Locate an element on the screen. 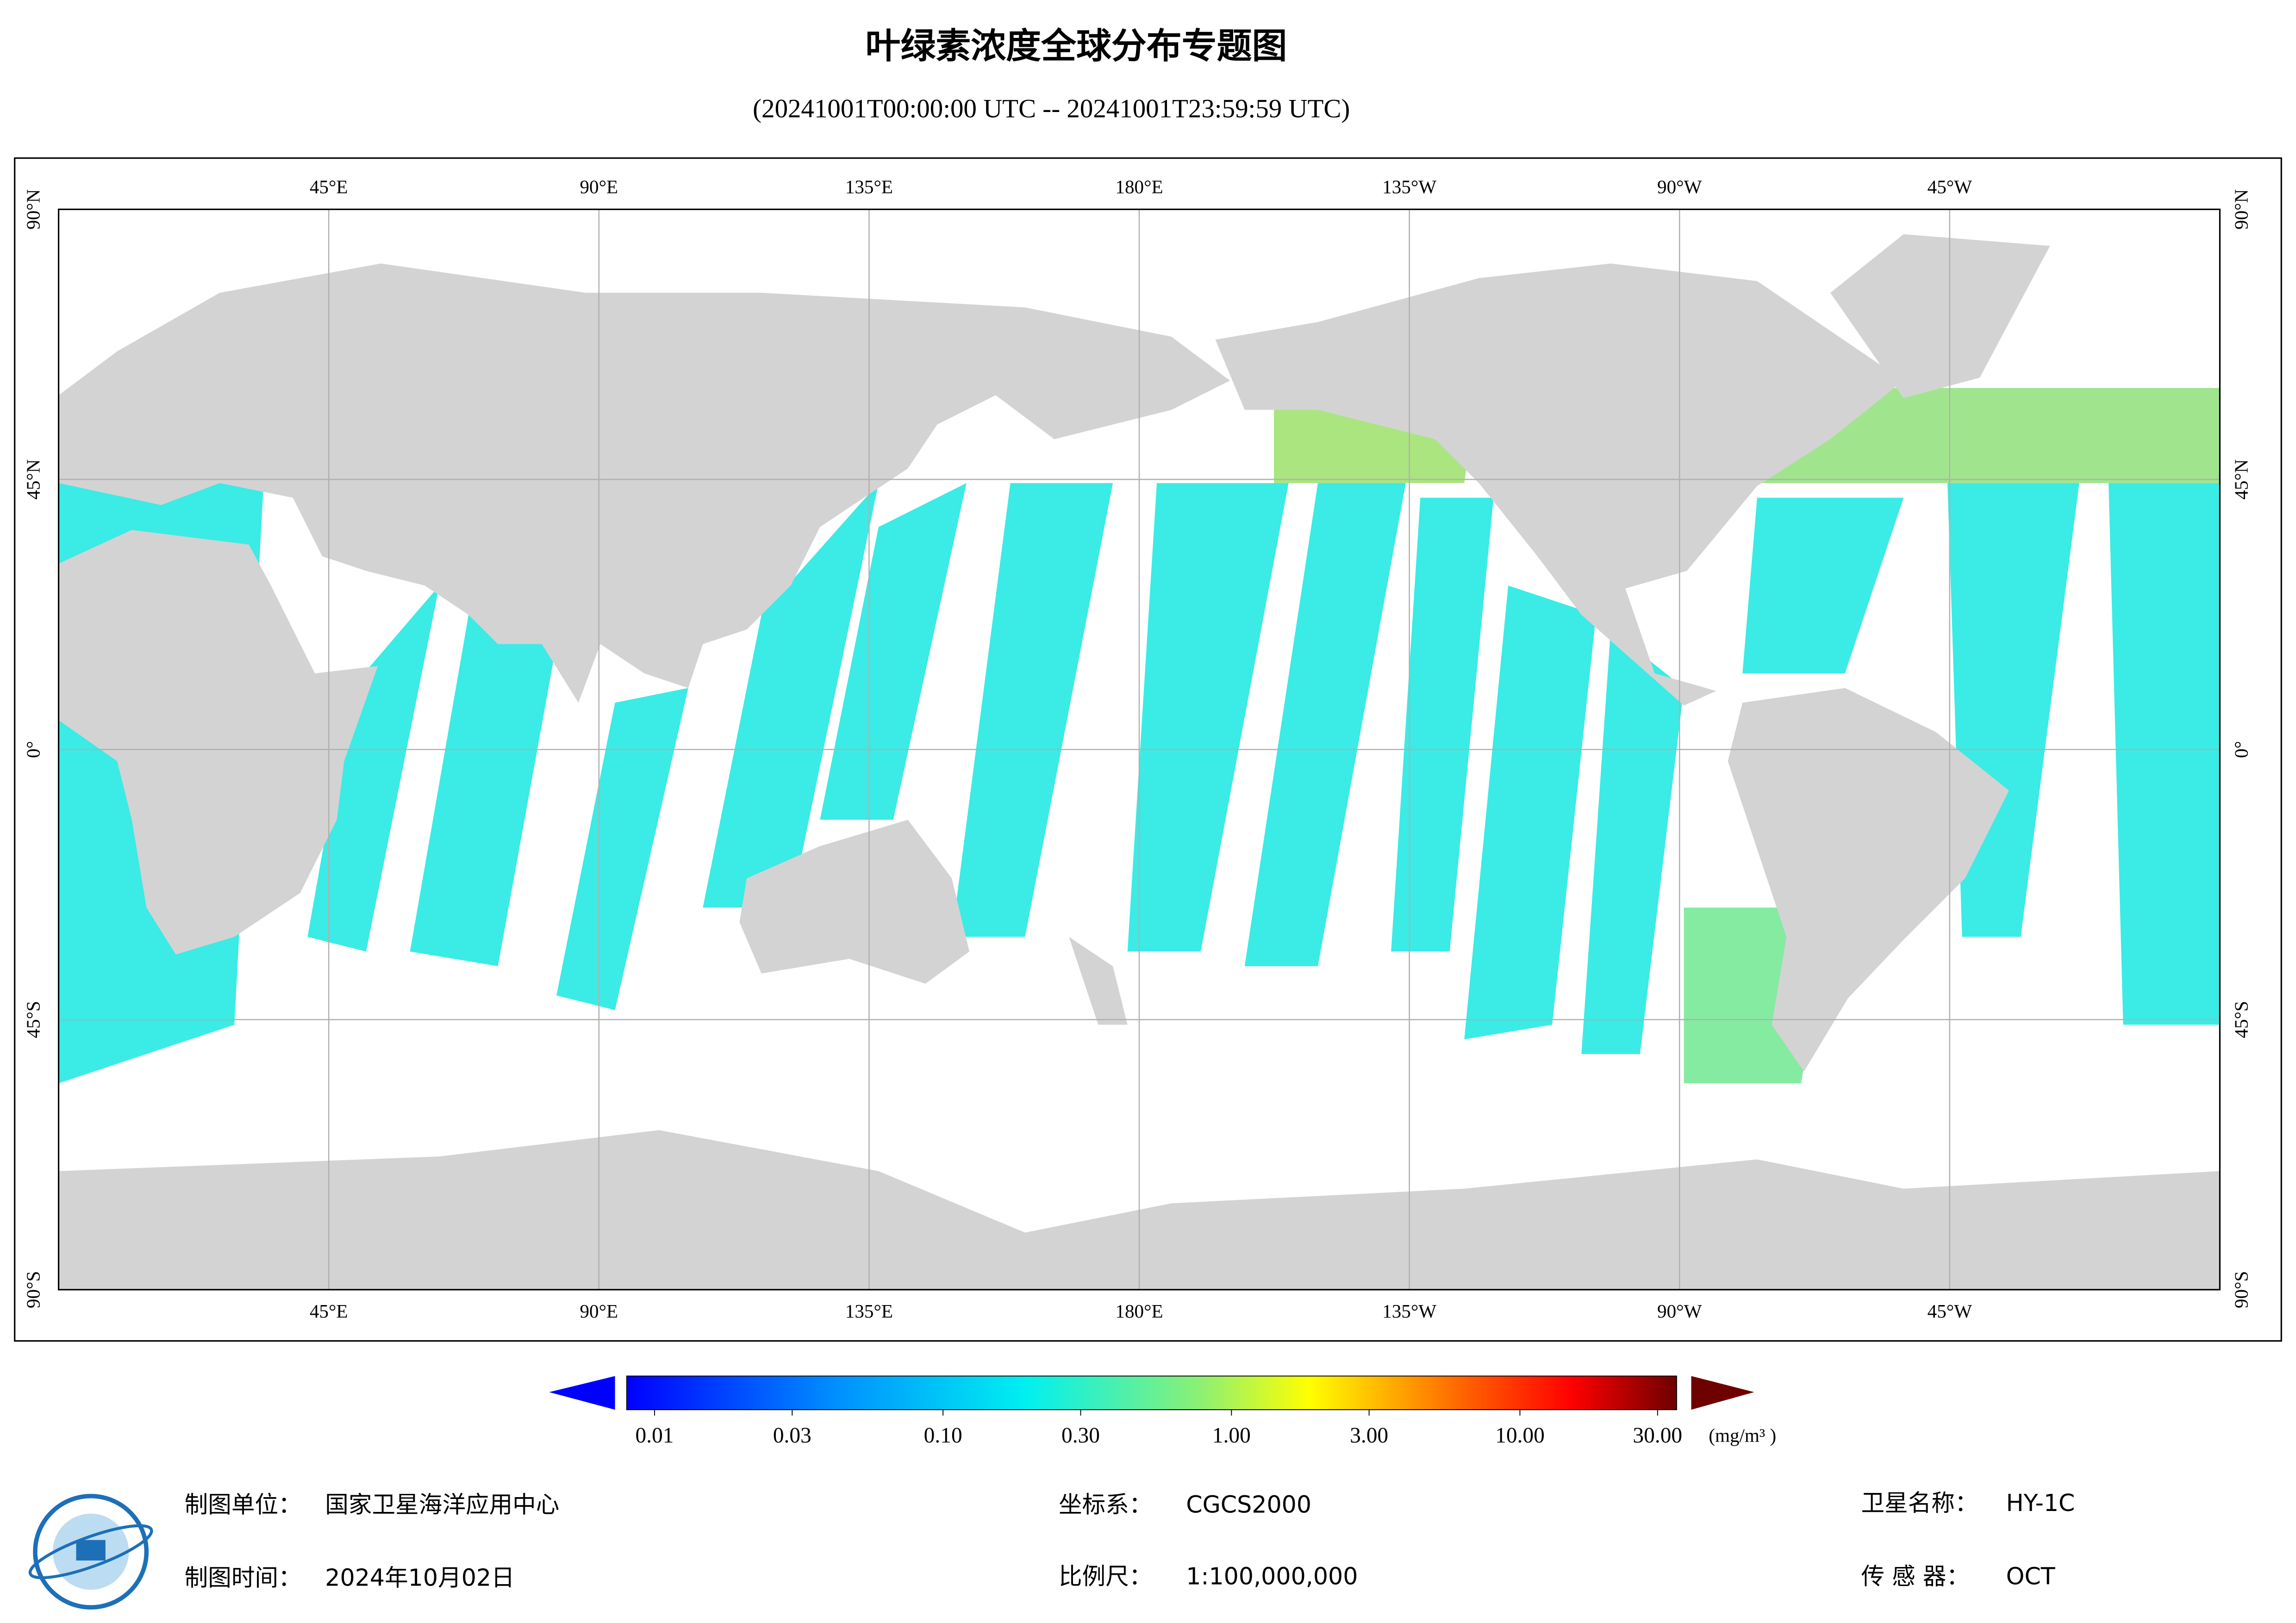 This screenshot has width=2296, height=1623. logo is located at coordinates (90, 1552).